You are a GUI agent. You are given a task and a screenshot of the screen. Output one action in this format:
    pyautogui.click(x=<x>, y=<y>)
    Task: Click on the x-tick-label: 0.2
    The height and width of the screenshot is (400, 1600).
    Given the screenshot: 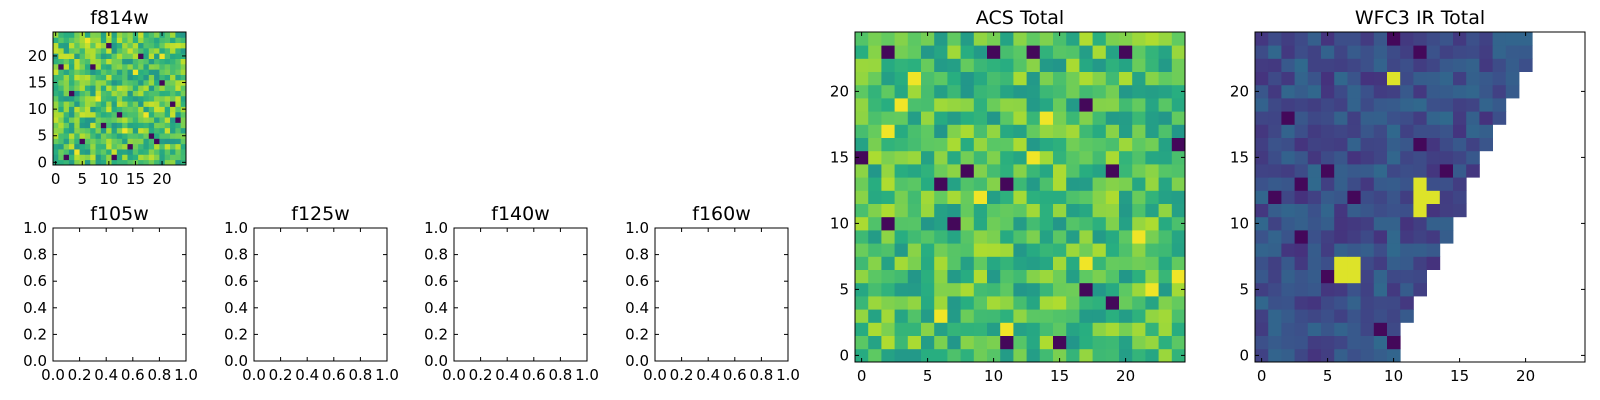 What is the action you would take?
    pyautogui.click(x=80, y=375)
    